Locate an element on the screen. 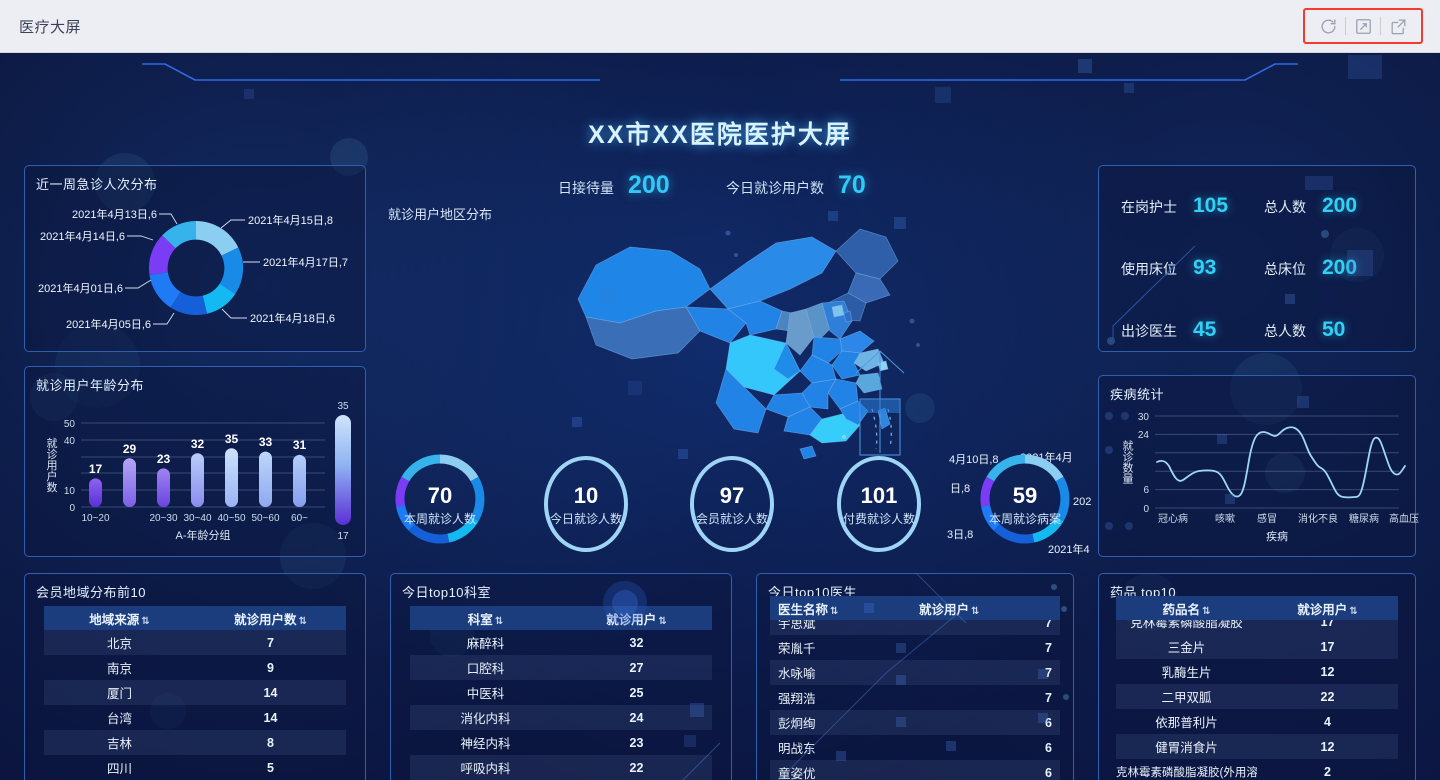 The image size is (1440, 780). panel-age-bar: 就诊用户年龄分布 is located at coordinates (195, 461).